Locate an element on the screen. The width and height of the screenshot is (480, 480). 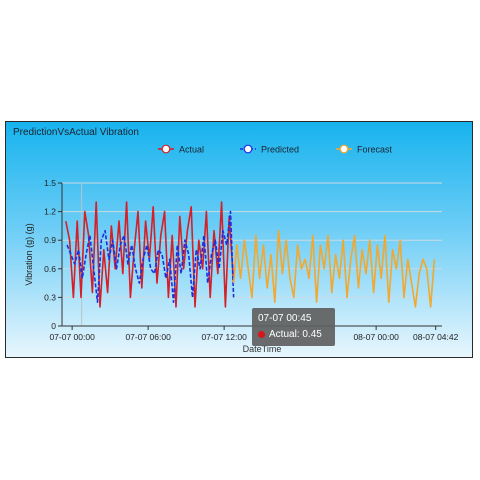
x-tick-label: 07-07 12:00 is located at coordinates (224, 337).